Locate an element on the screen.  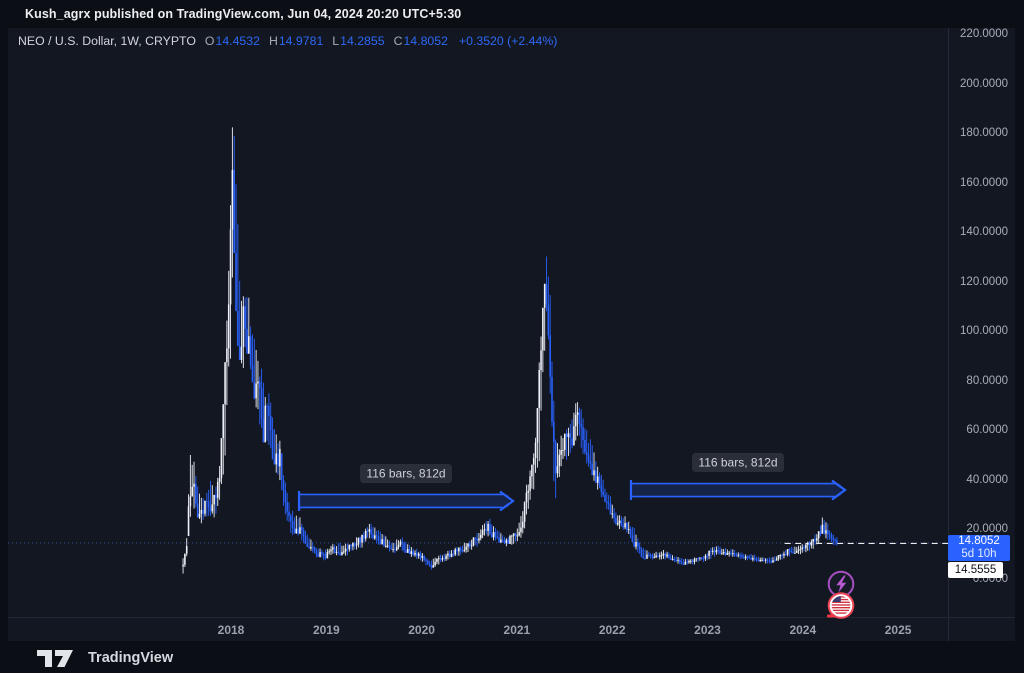
price-scale-label: 100.0000 is located at coordinates (984, 331).